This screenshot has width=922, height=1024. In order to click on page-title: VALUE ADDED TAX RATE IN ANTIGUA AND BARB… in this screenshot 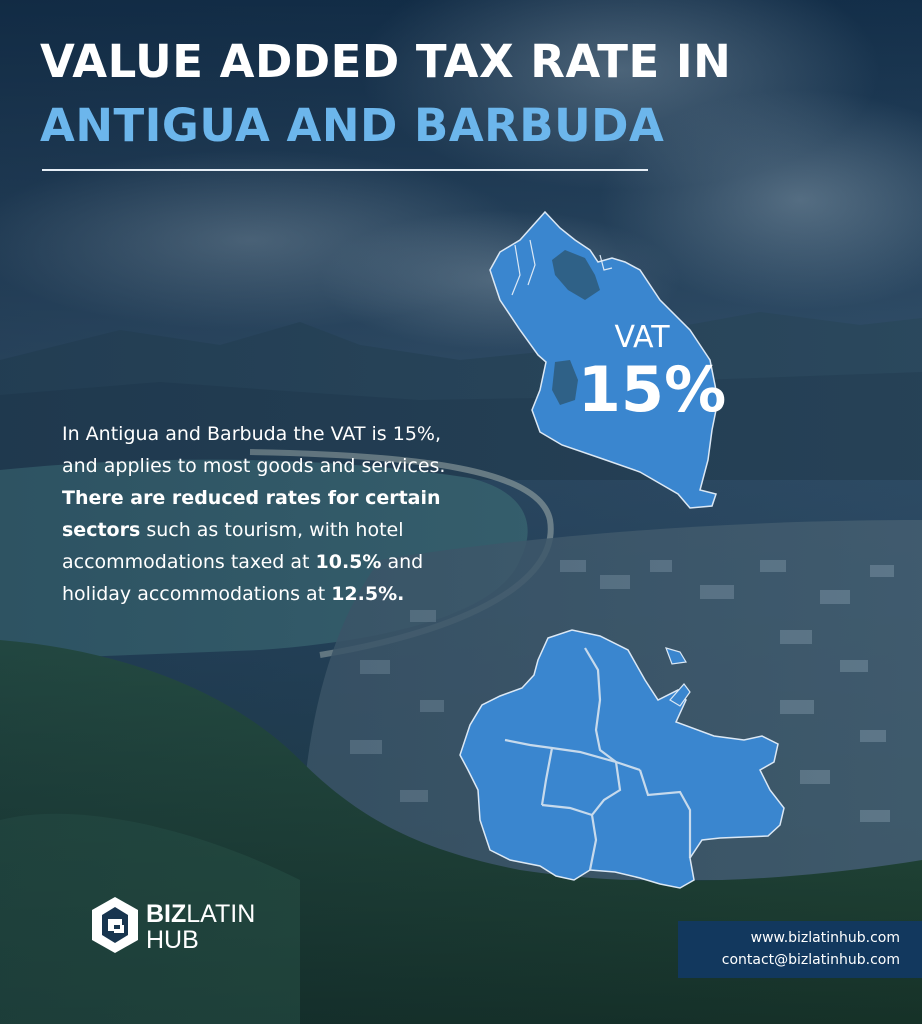, I will do `click(385, 94)`.